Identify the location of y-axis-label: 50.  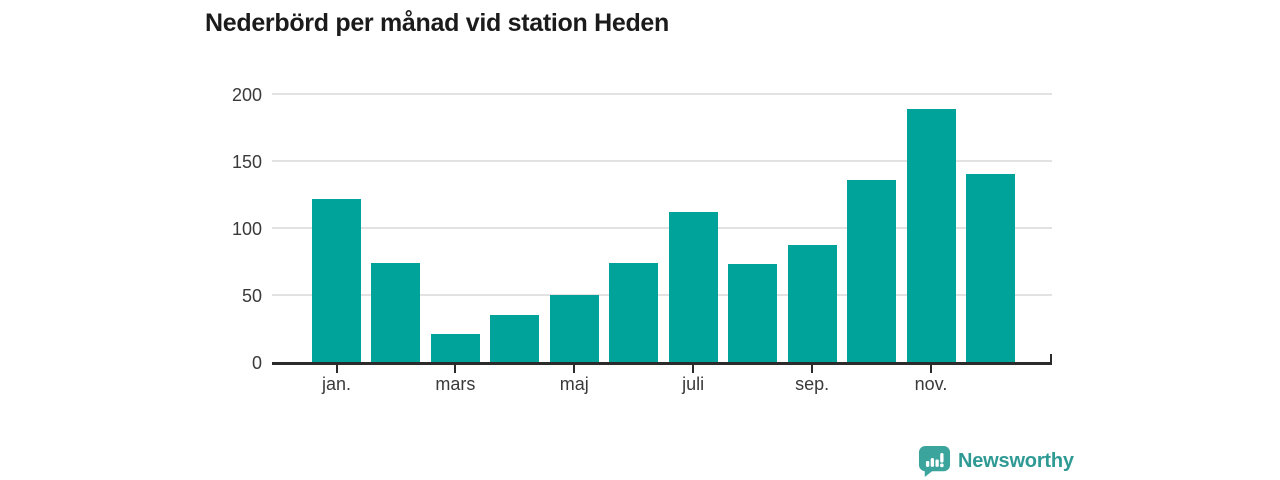
(251, 296).